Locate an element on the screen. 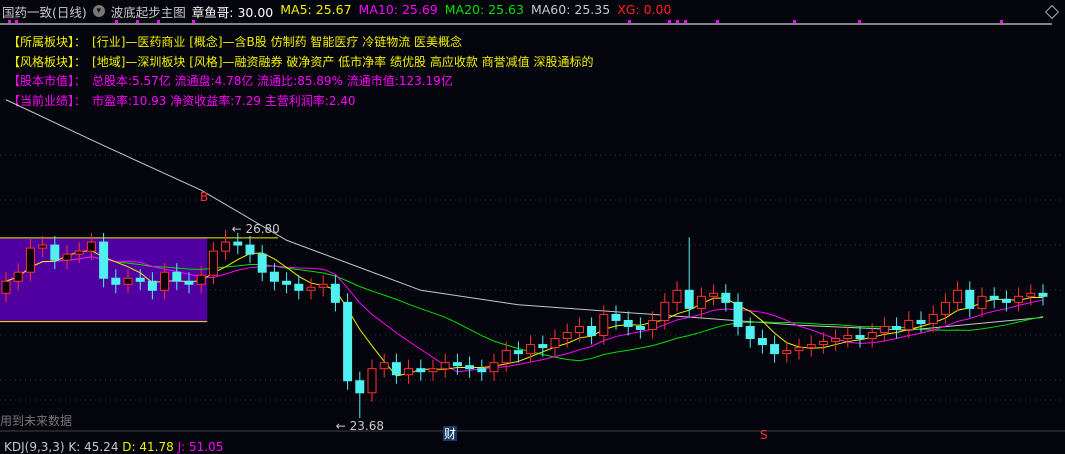 The width and height of the screenshot is (1065, 454). stock-title: 国药一致(日线) is located at coordinates (44, 12).